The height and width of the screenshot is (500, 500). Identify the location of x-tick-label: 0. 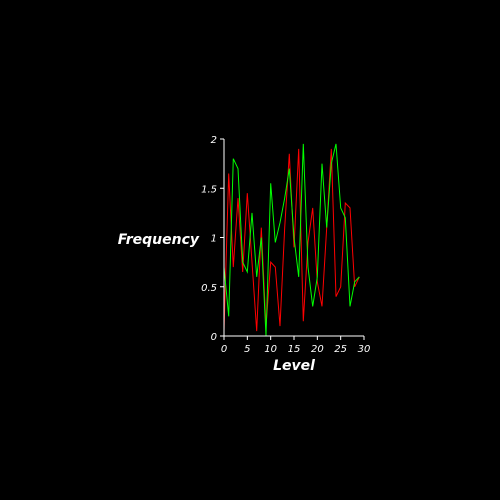
(224, 349).